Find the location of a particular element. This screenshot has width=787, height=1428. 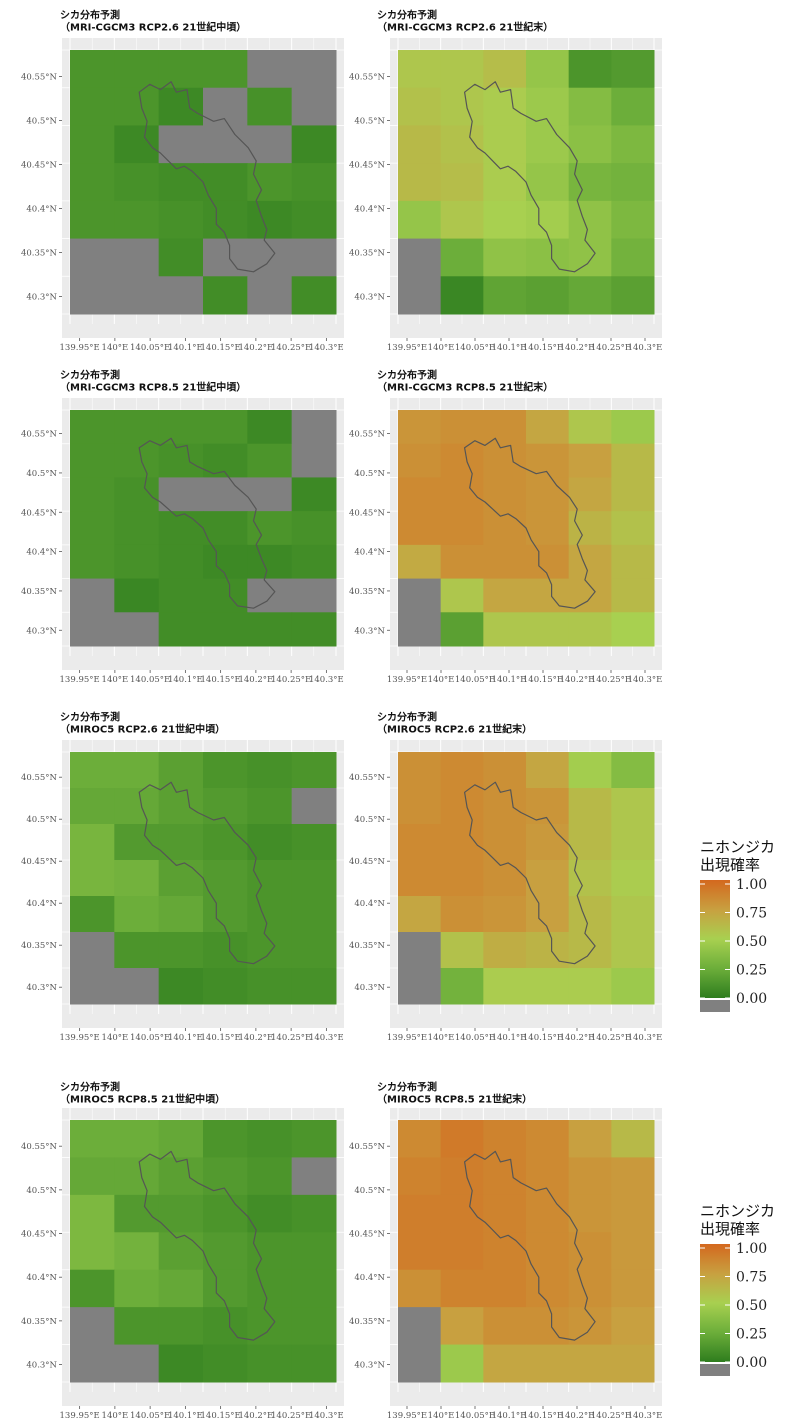

prefecture-outline is located at coordinates (530, 523).